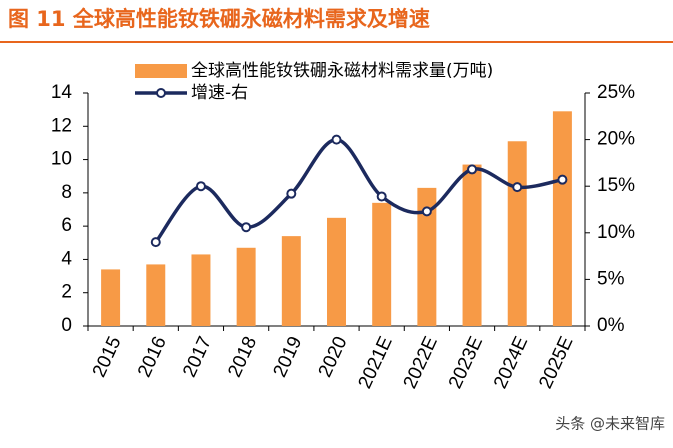 The width and height of the screenshot is (673, 448). I want to click on y-tick-label: 8, so click(66, 192).